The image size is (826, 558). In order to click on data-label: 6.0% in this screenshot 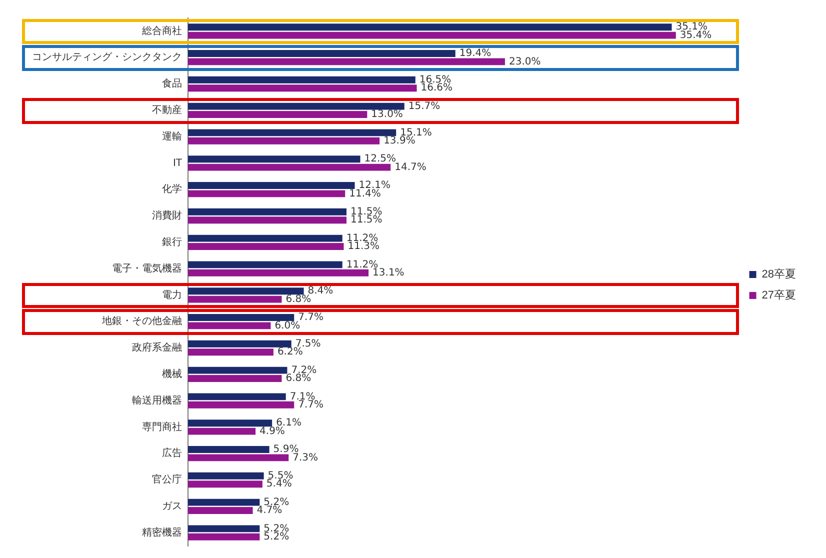, I will do `click(287, 326)`.